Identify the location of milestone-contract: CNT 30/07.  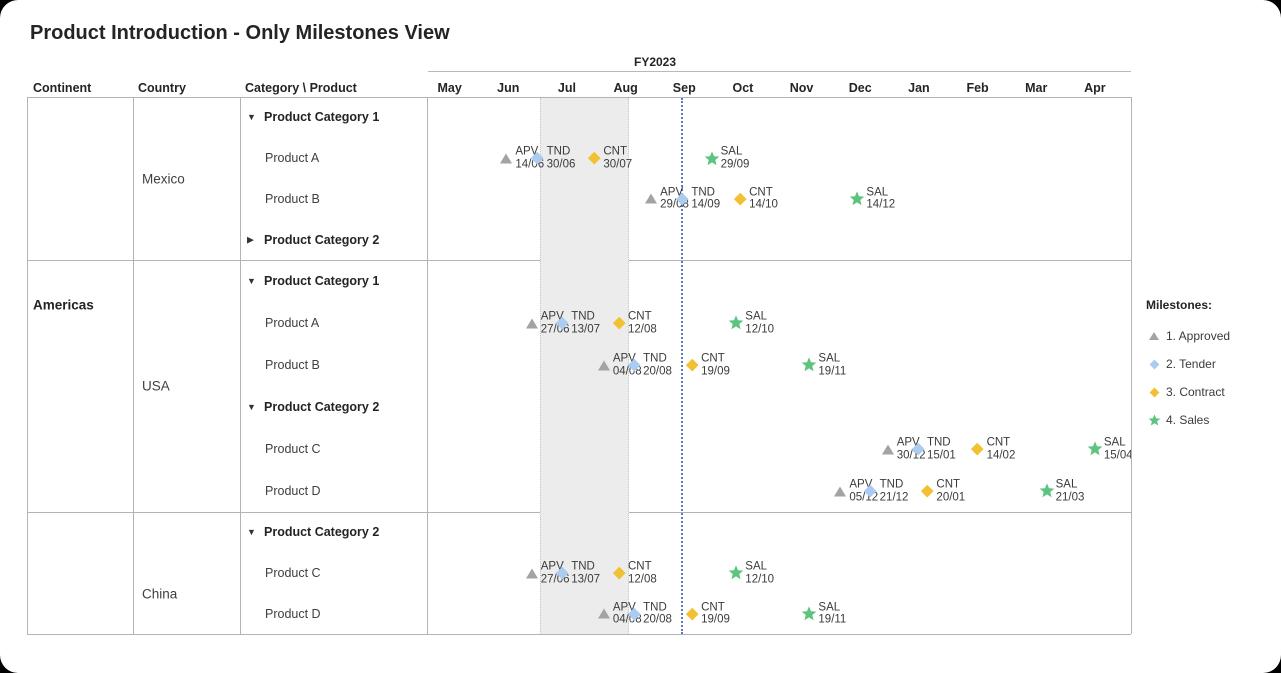
(609, 158).